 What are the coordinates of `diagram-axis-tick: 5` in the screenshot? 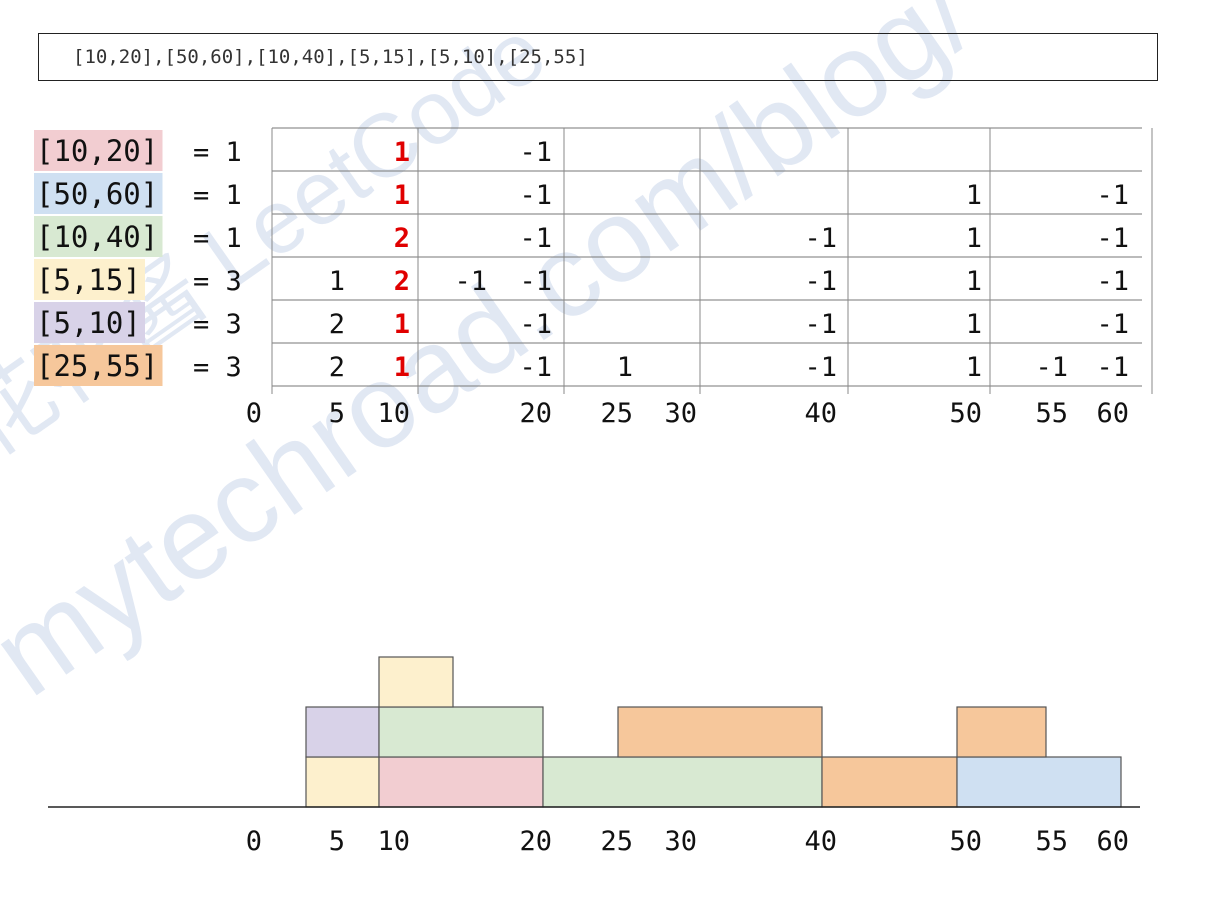 It's located at (337, 841).